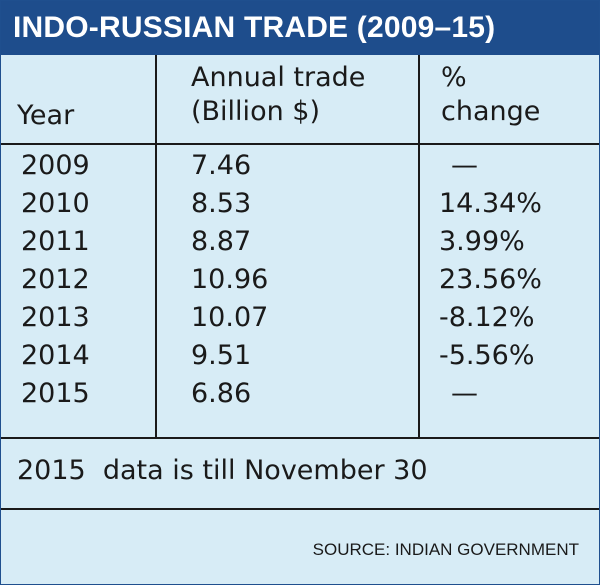 The image size is (600, 585). What do you see at coordinates (55, 393) in the screenshot?
I see `cell-year: 2015` at bounding box center [55, 393].